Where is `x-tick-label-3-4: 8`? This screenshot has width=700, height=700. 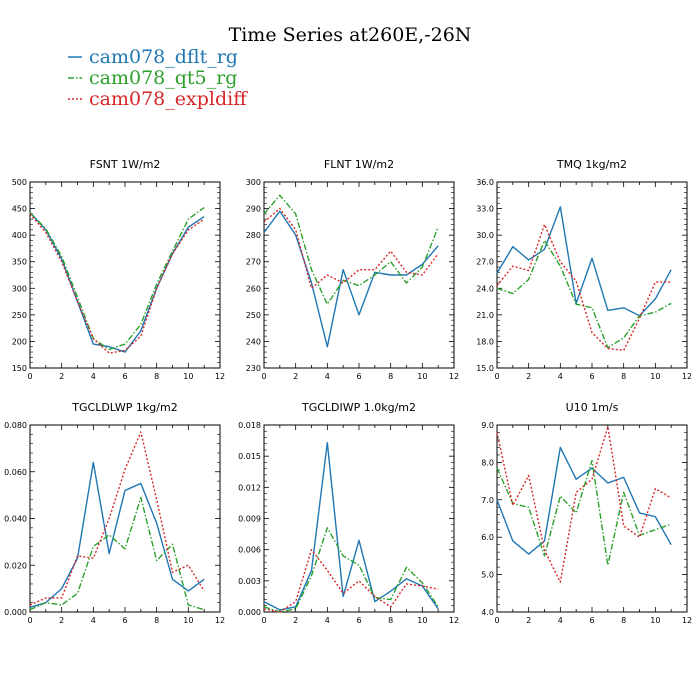
x-tick-label-3-4: 8 is located at coordinates (156, 620).